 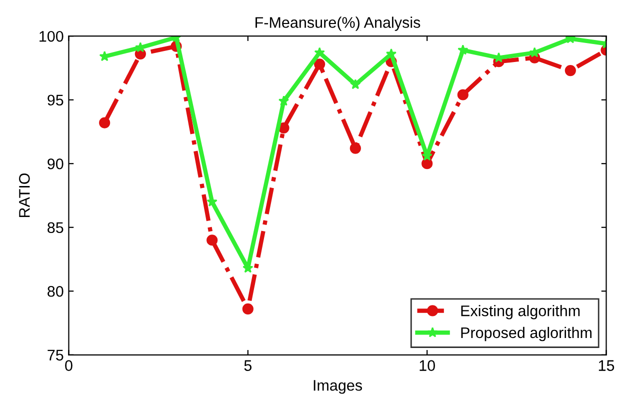 I want to click on y-tick-label: 85, so click(x=56, y=228).